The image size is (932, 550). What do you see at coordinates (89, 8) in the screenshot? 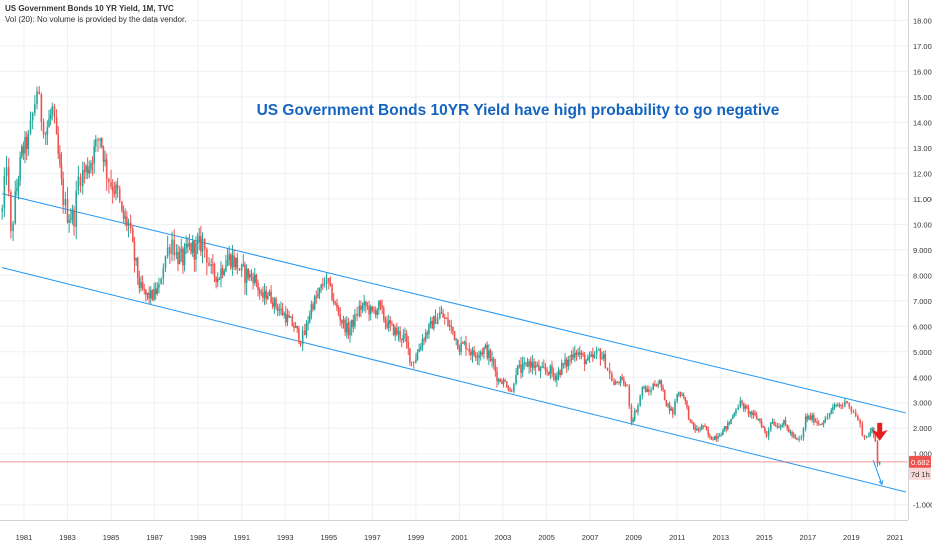
I see `series-title: US Government Bonds 10 YR Yield, 1M, TVC` at bounding box center [89, 8].